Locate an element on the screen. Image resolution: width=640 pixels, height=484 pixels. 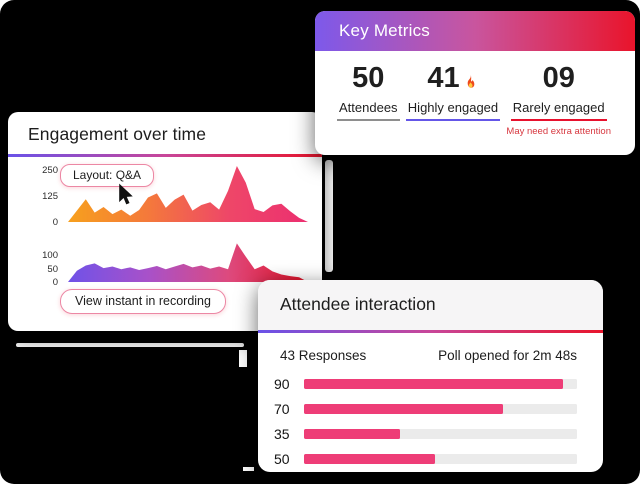
poll-bar-row: 50 is located at coordinates (425, 459).